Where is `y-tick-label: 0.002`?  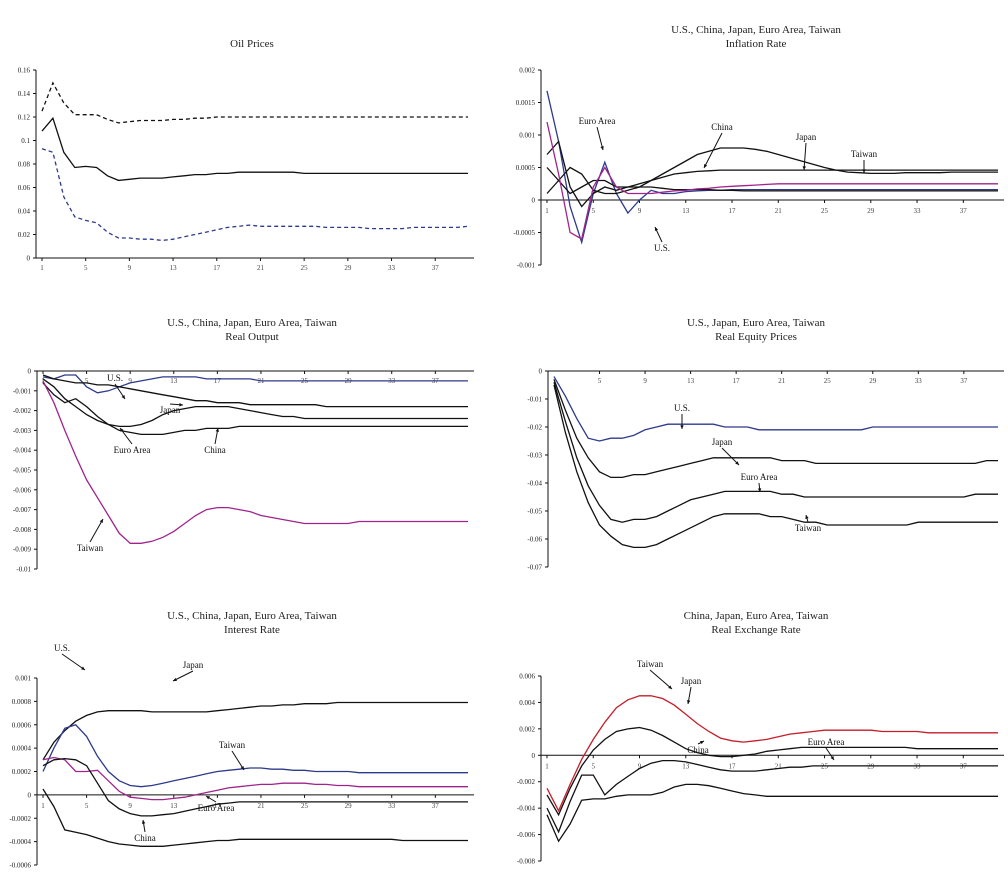 y-tick-label: 0.002 is located at coordinates (527, 71).